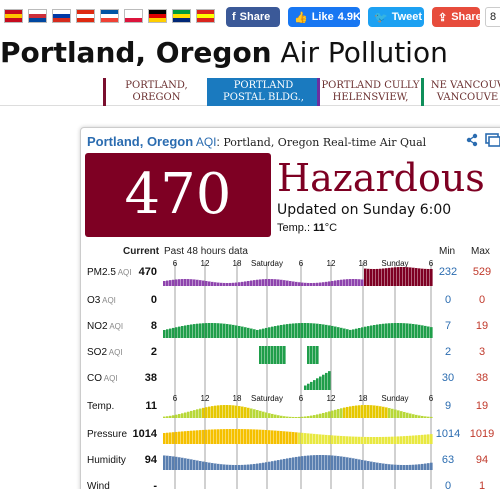 Image resolution: width=500 pixels, height=489 pixels. What do you see at coordinates (157, 16) in the screenshot?
I see `germany-flag-icon` at bounding box center [157, 16].